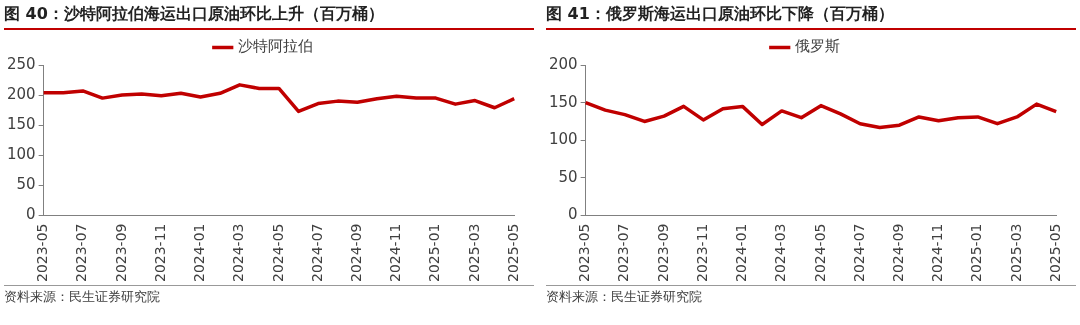  What do you see at coordinates (21, 63) in the screenshot?
I see `y-tick-label: 250` at bounding box center [21, 63].